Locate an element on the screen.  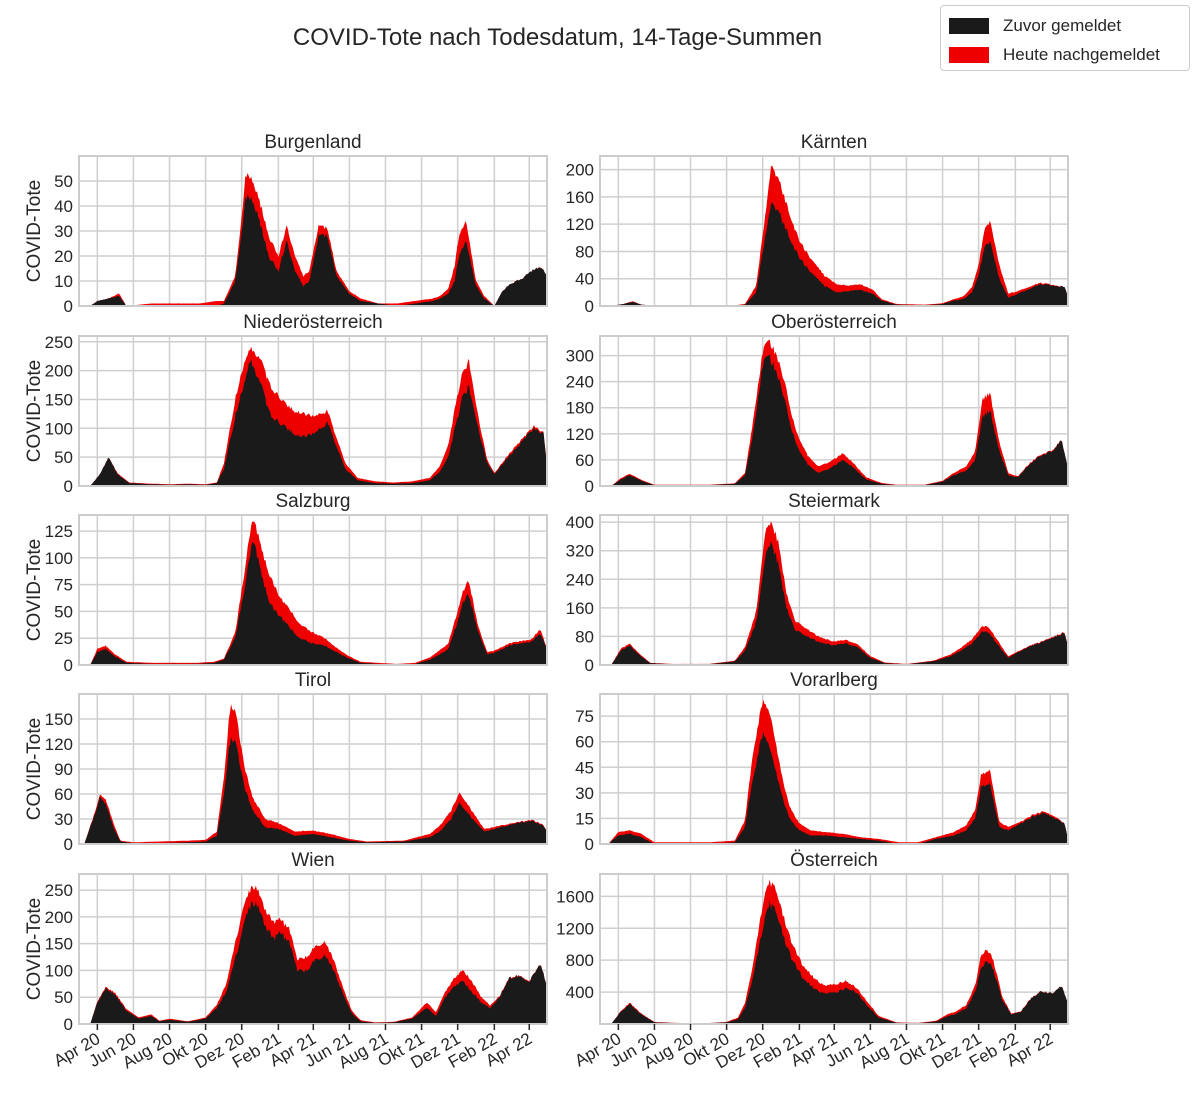
panel-vorarlberg: 0 15 30 45 60 75 Vorarlberg is located at coordinates (822, 762).